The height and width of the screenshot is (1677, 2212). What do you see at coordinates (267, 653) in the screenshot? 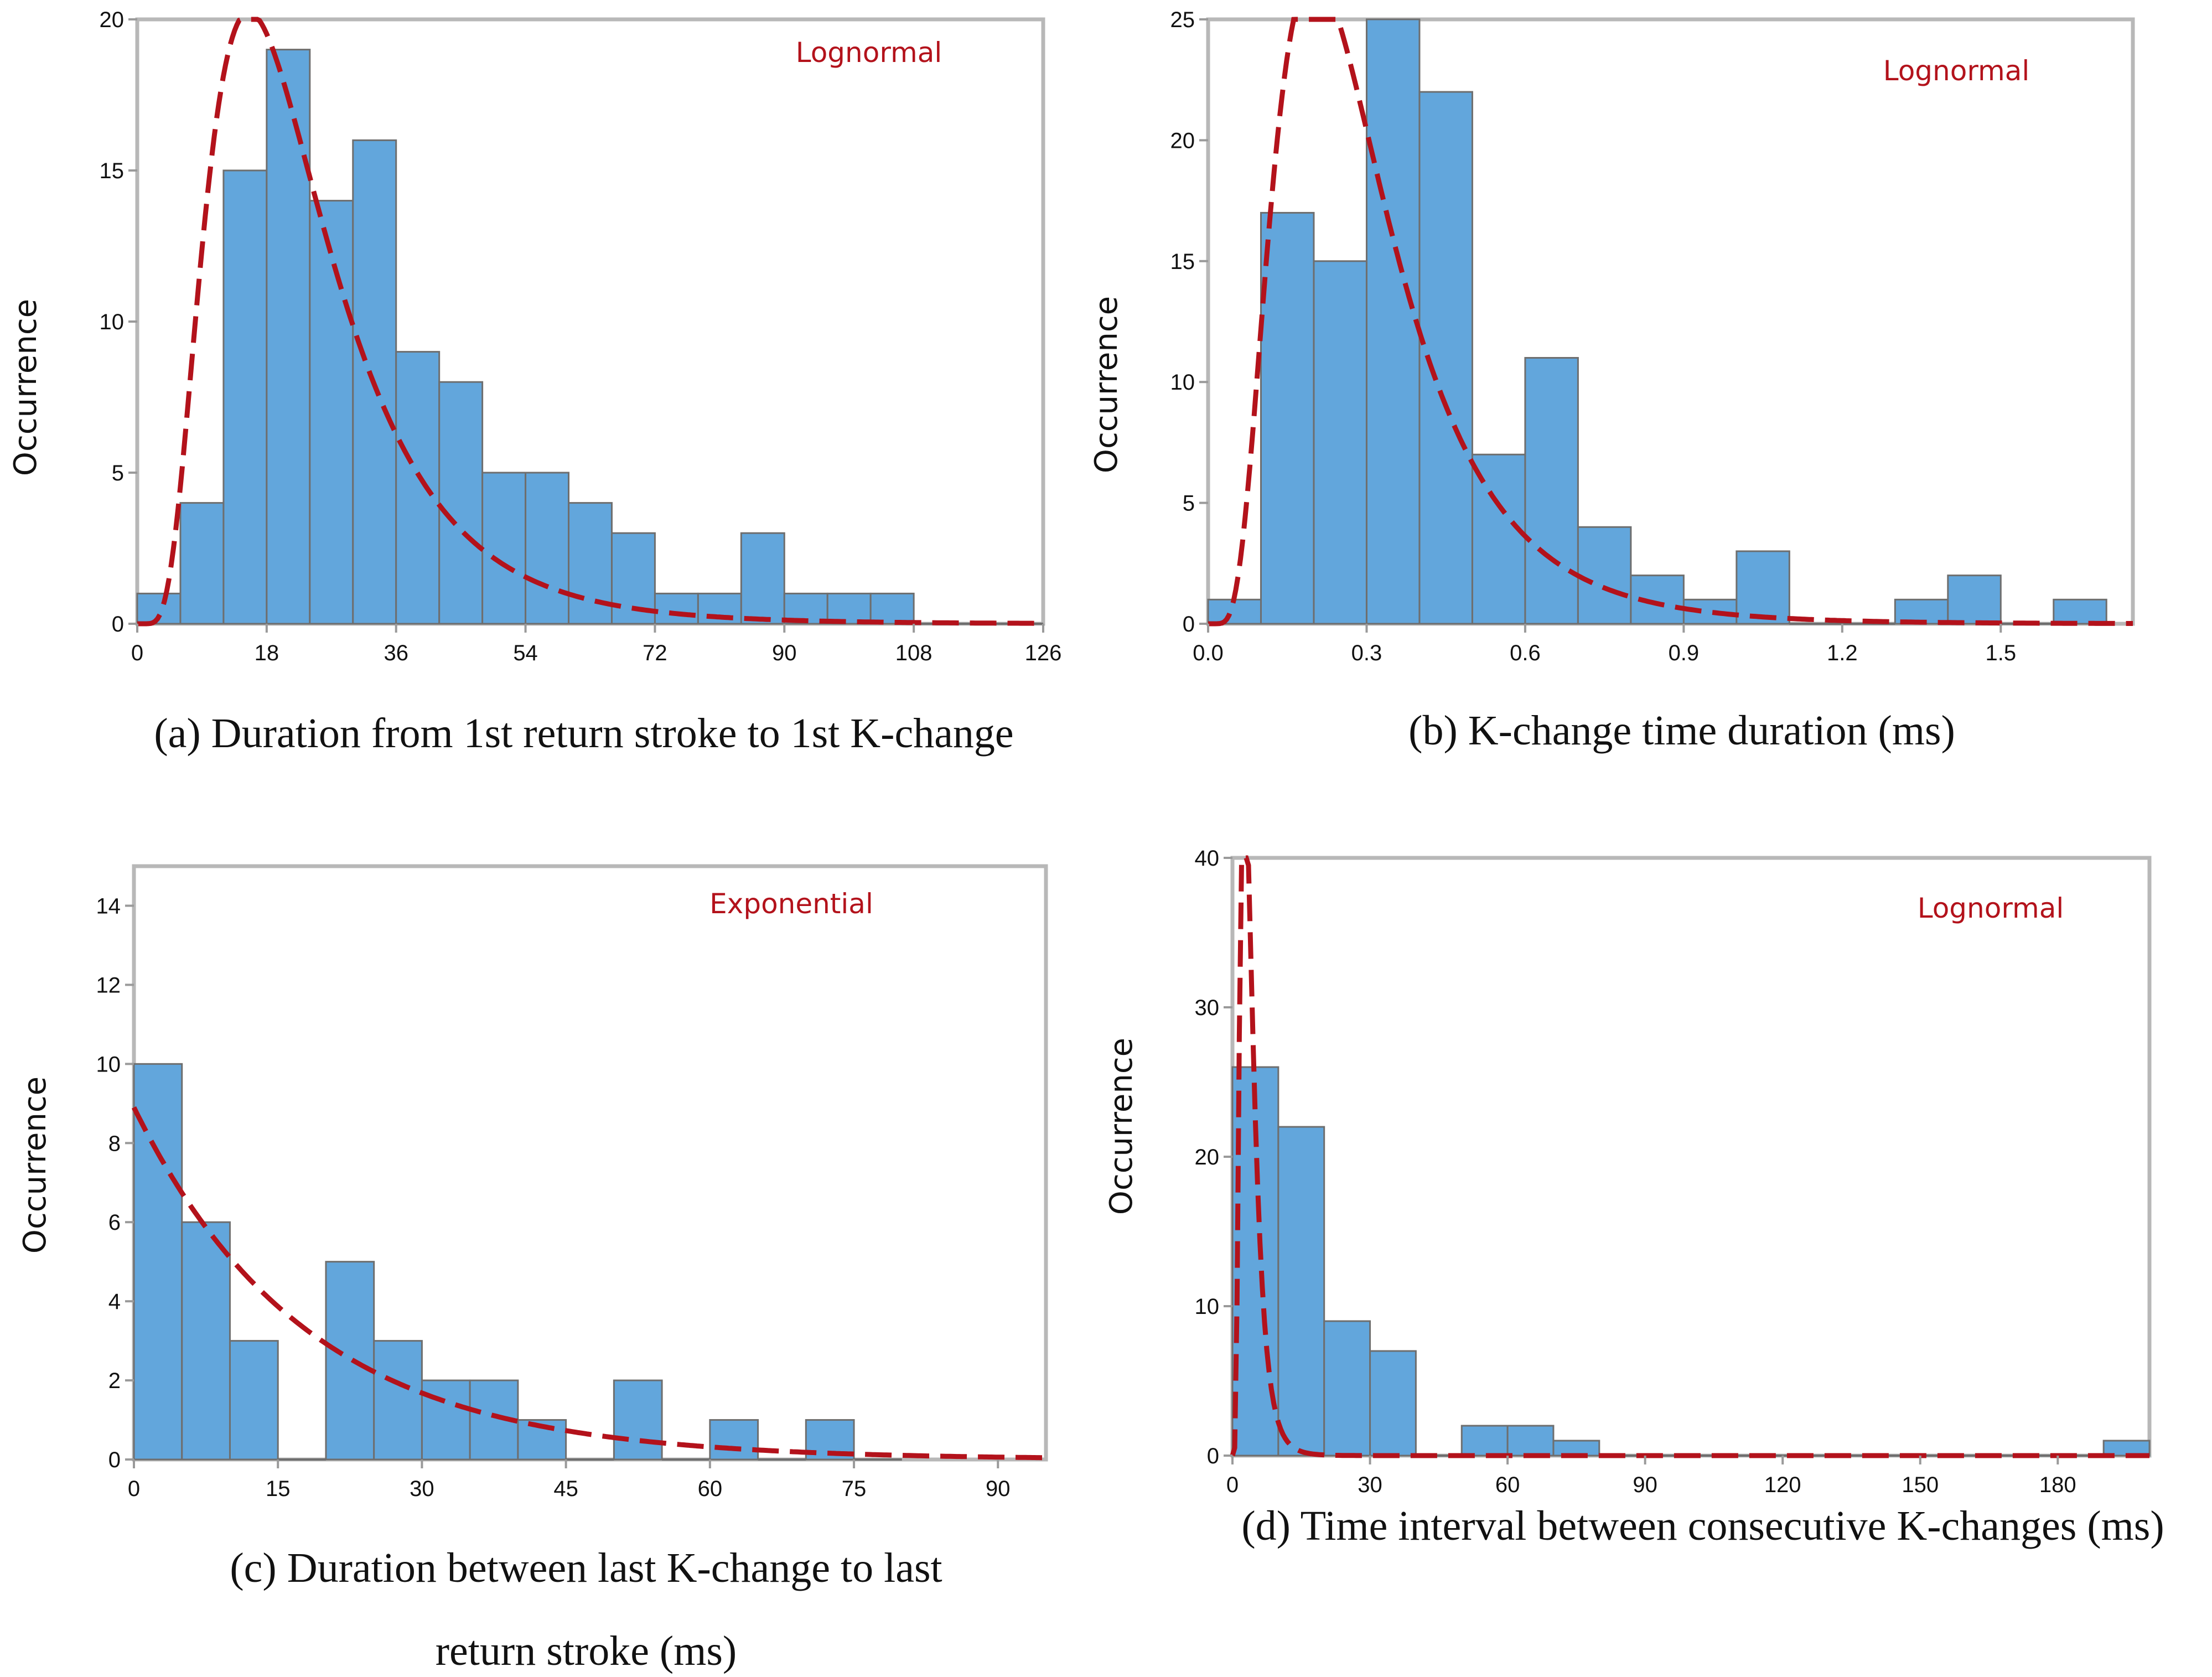
I see `x-tick-label: 18` at bounding box center [267, 653].